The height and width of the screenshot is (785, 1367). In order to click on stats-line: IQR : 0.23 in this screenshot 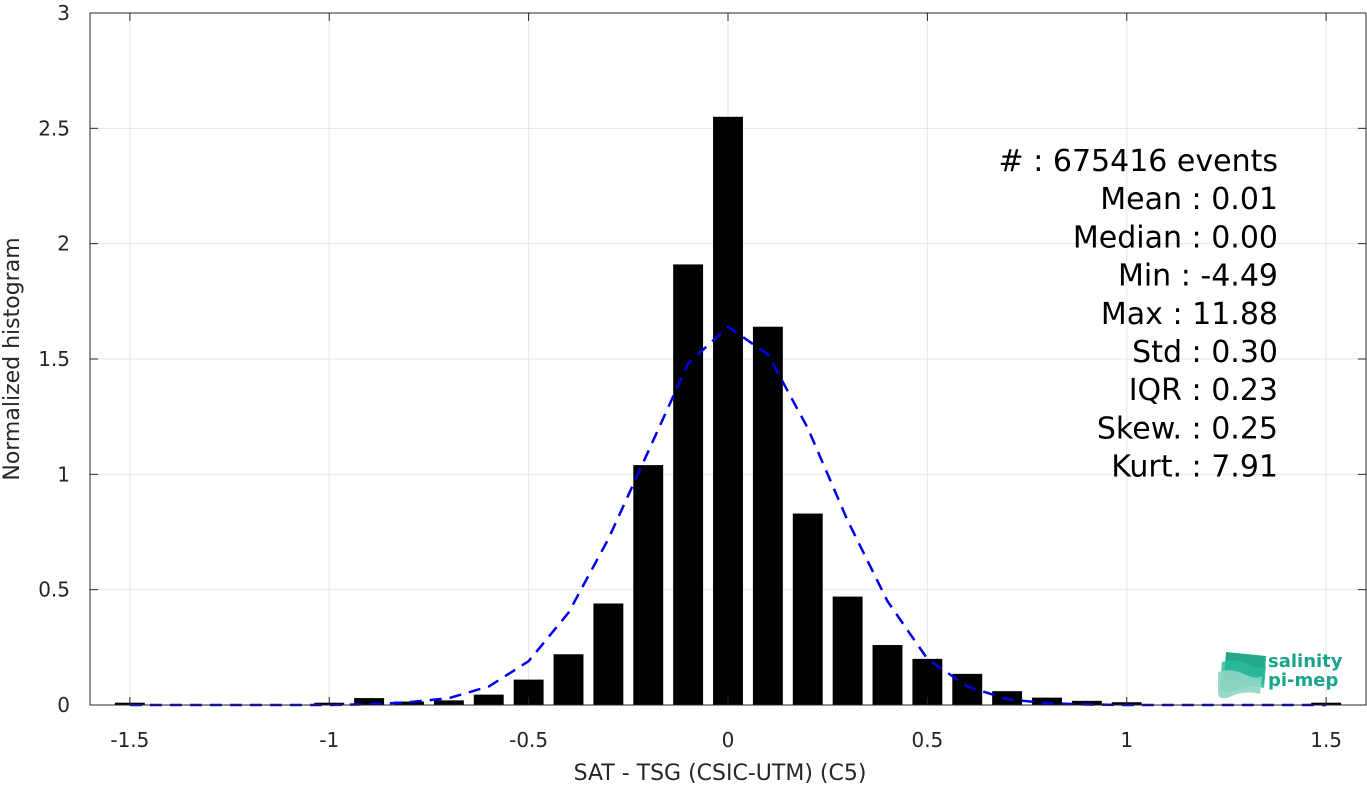, I will do `click(1203, 390)`.